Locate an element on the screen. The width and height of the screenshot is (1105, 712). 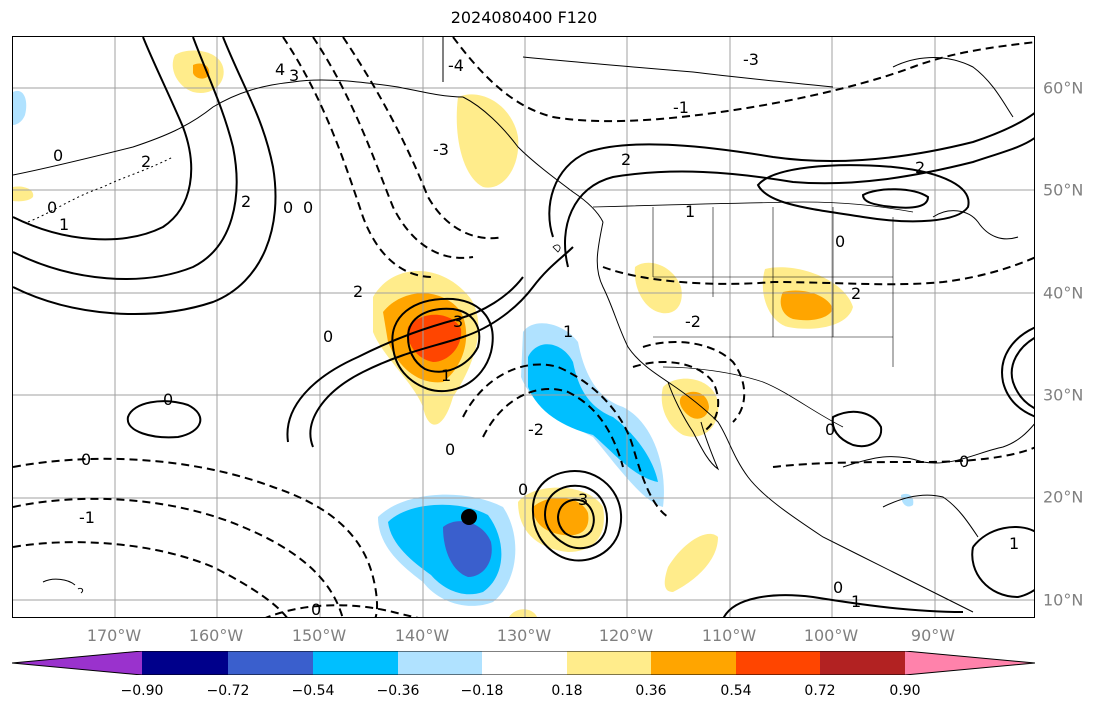
contour-label-one-5: 1 is located at coordinates (1014, 543).